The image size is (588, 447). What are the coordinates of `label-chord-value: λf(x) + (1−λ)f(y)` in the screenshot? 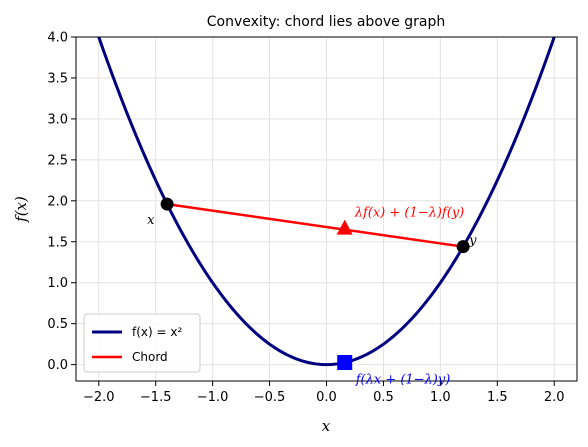 It's located at (409, 213).